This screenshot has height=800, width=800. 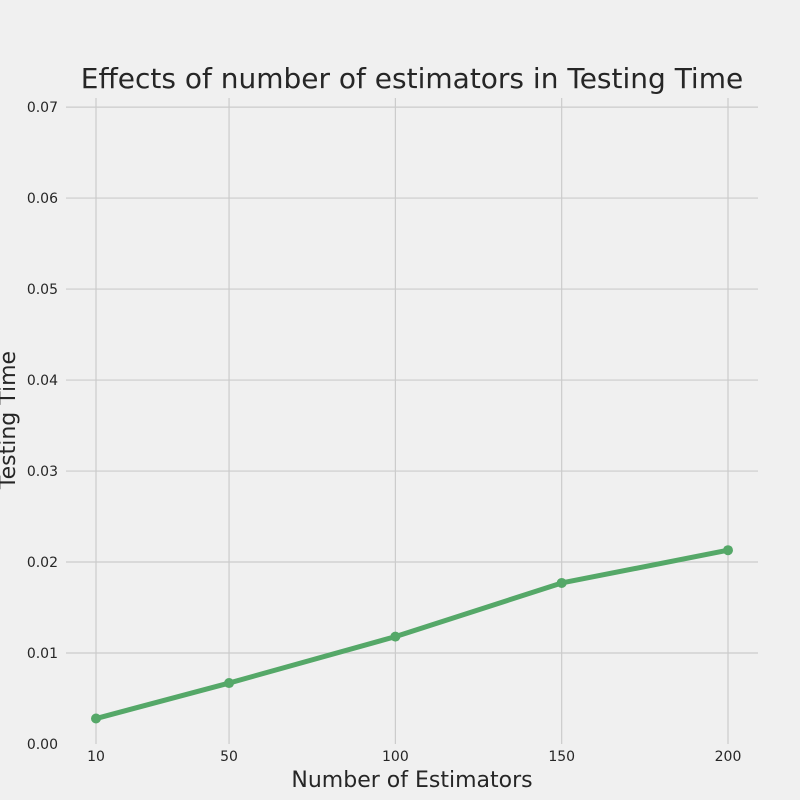 I want to click on y-tick-label: 0.00, so click(x=42, y=745).